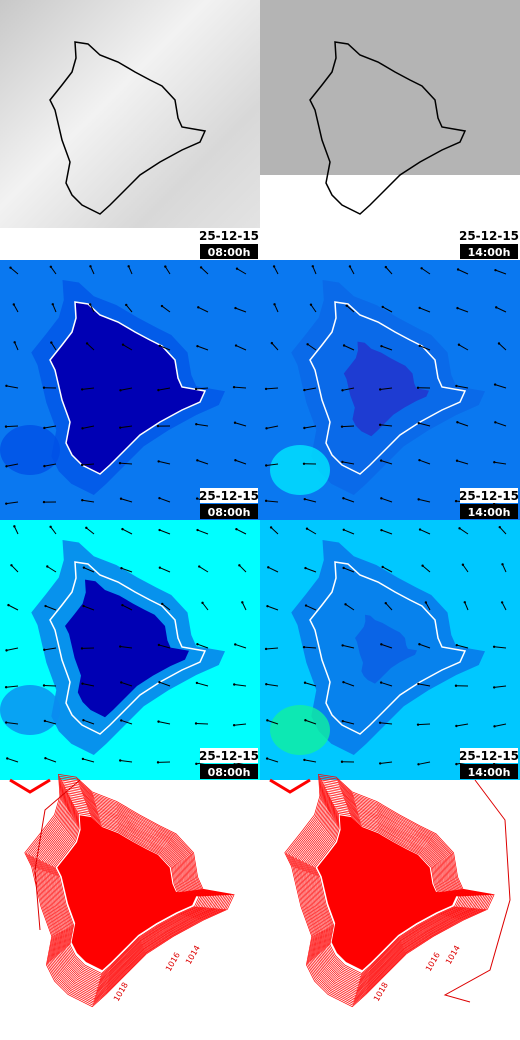 Image resolution: width=520 pixels, height=1040 pixels. Describe the element at coordinates (477, 891) in the screenshot. I see `isobar-outer` at that location.